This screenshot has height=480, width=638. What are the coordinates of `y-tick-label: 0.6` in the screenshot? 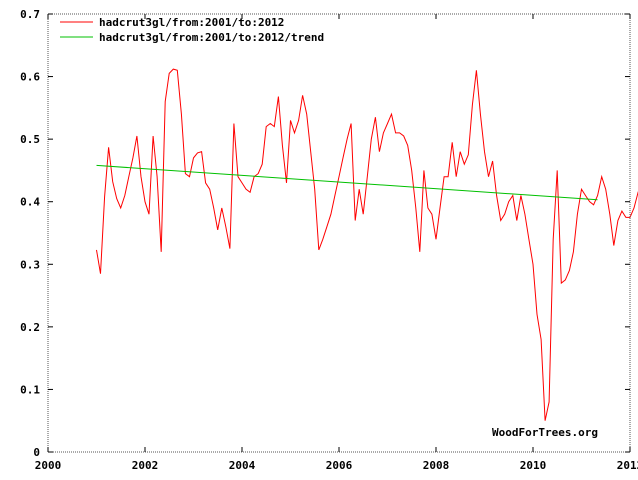 It's located at (30, 77).